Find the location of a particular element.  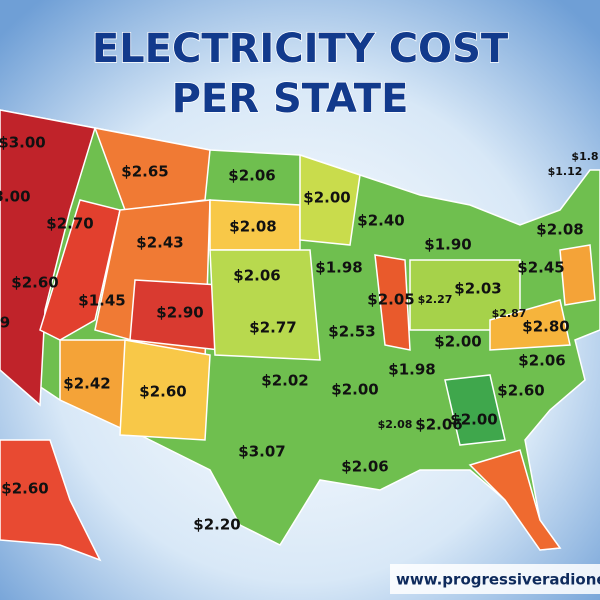

footer-box is located at coordinates (495, 579).